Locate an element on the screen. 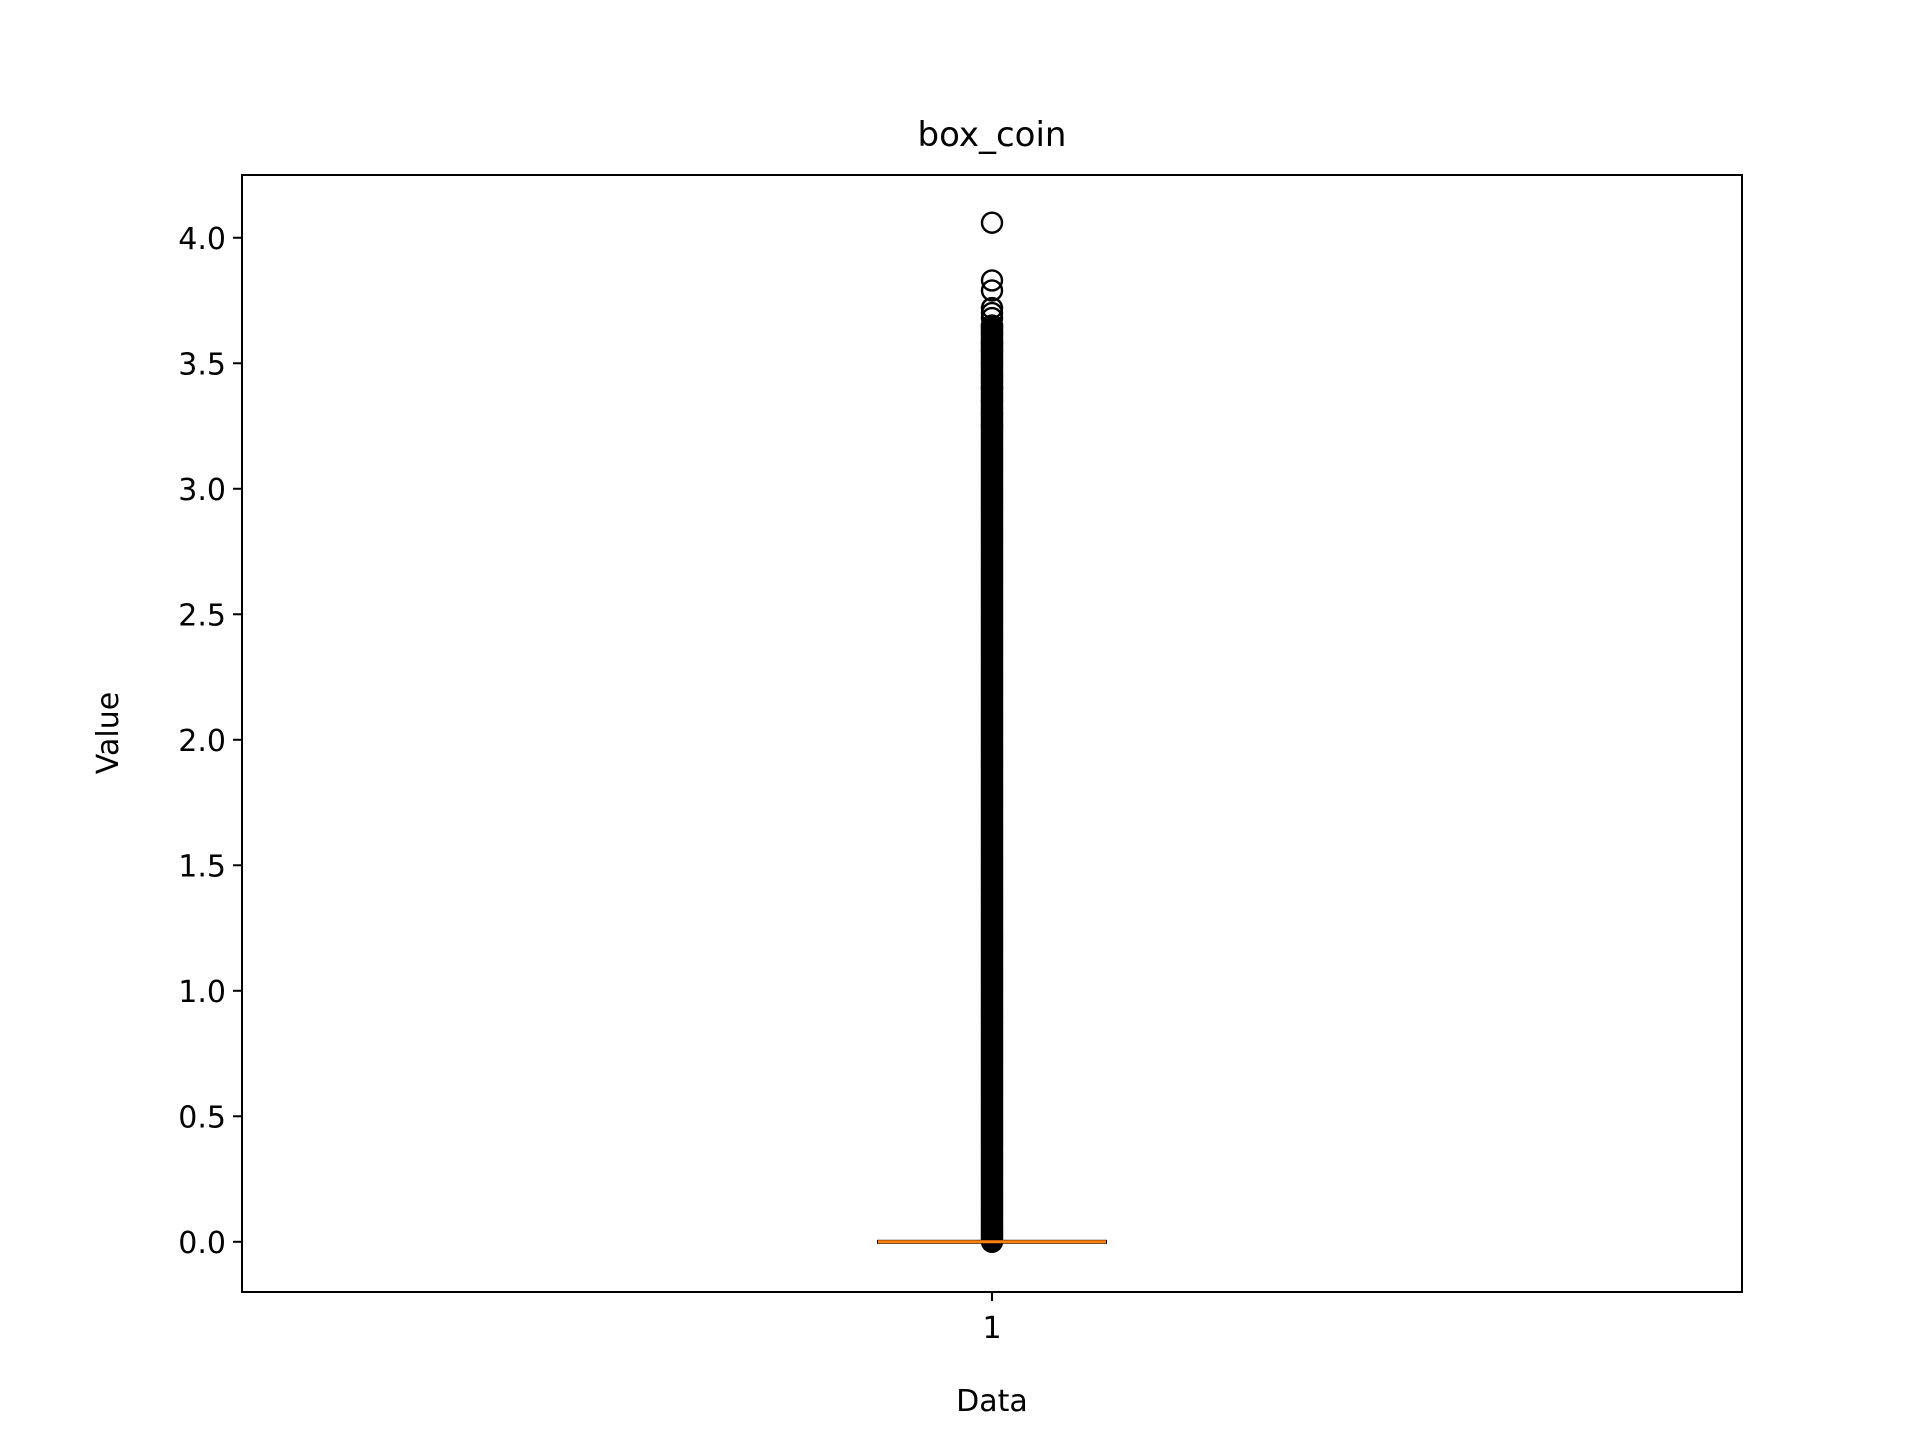 The width and height of the screenshot is (1920, 1440). x-axis: 1 is located at coordinates (992, 1319).